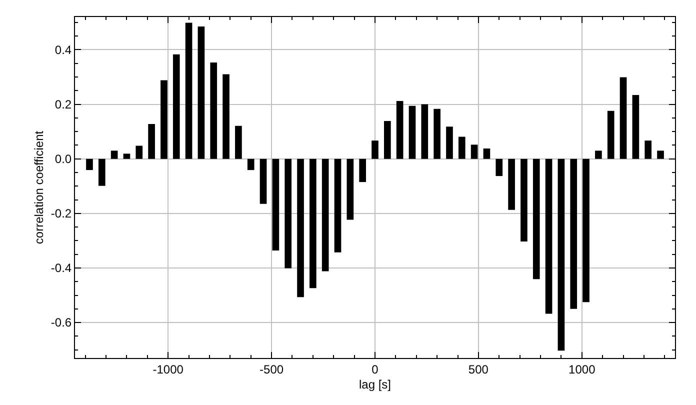 Image resolution: width=696 pixels, height=405 pixels. I want to click on y-tick-label: 0.4, so click(63, 49).